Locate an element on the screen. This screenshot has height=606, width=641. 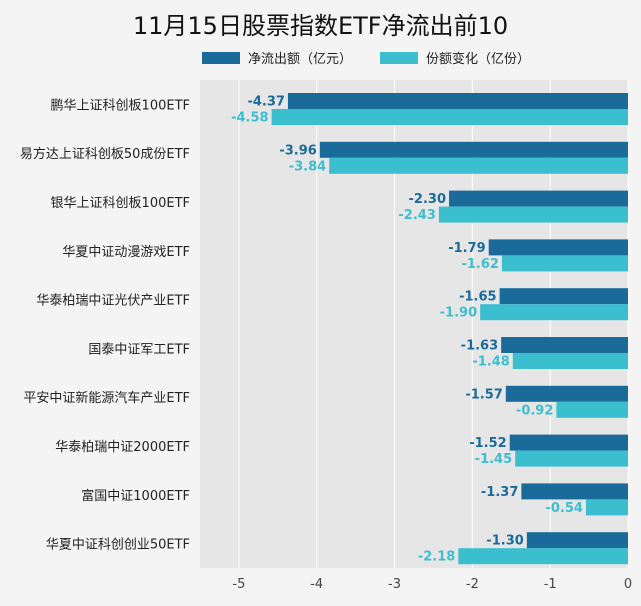
legend-swatch-share-change is located at coordinates (399, 57).